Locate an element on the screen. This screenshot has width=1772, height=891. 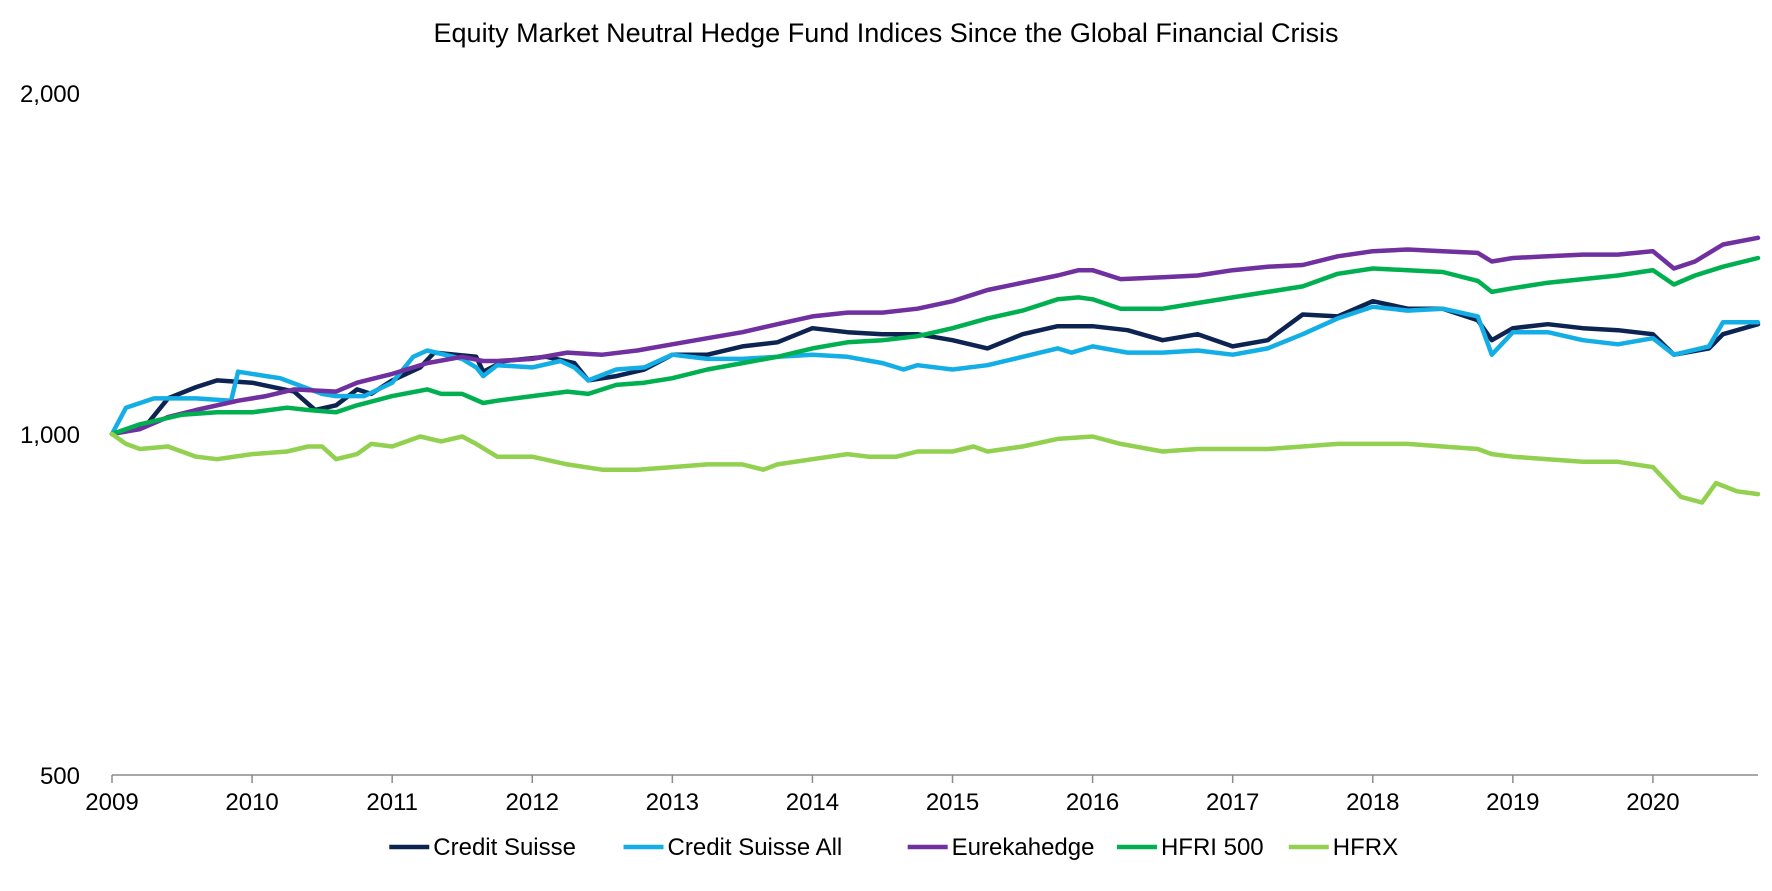
x-tick-label: 2016 is located at coordinates (1092, 802).